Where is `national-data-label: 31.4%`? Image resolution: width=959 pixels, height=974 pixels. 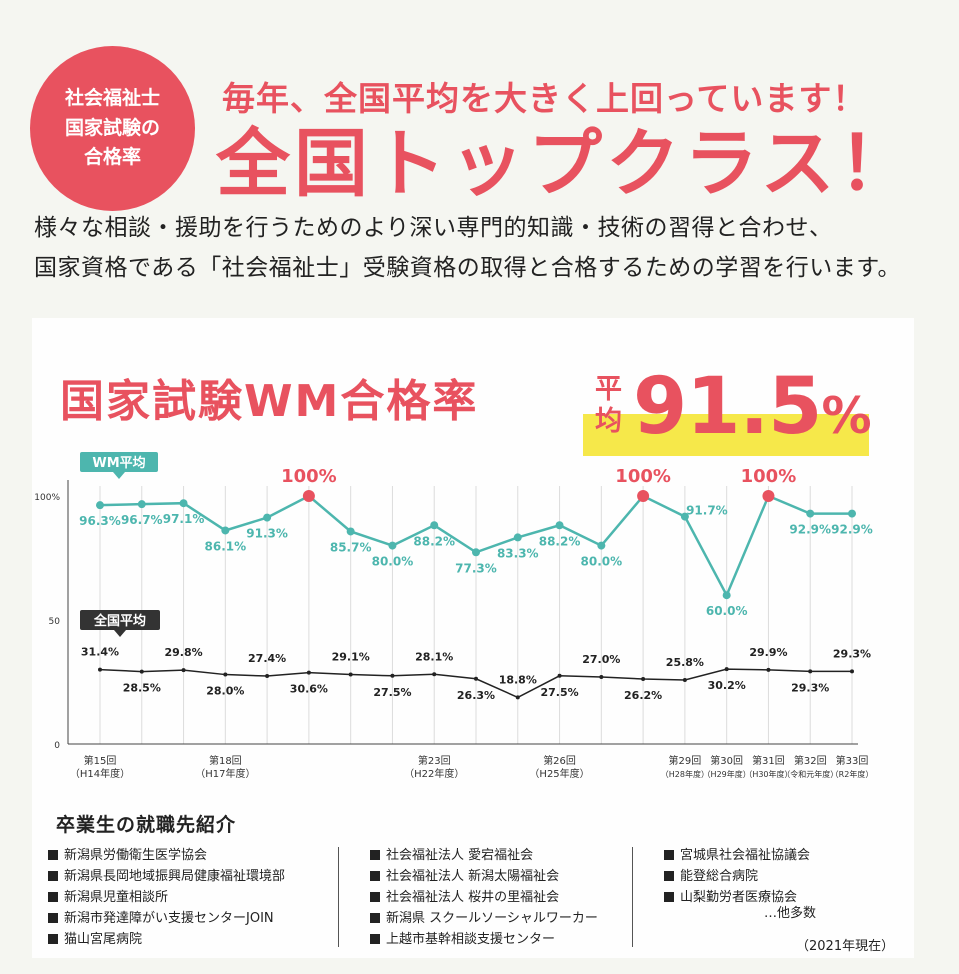
national-data-label: 31.4% is located at coordinates (100, 652).